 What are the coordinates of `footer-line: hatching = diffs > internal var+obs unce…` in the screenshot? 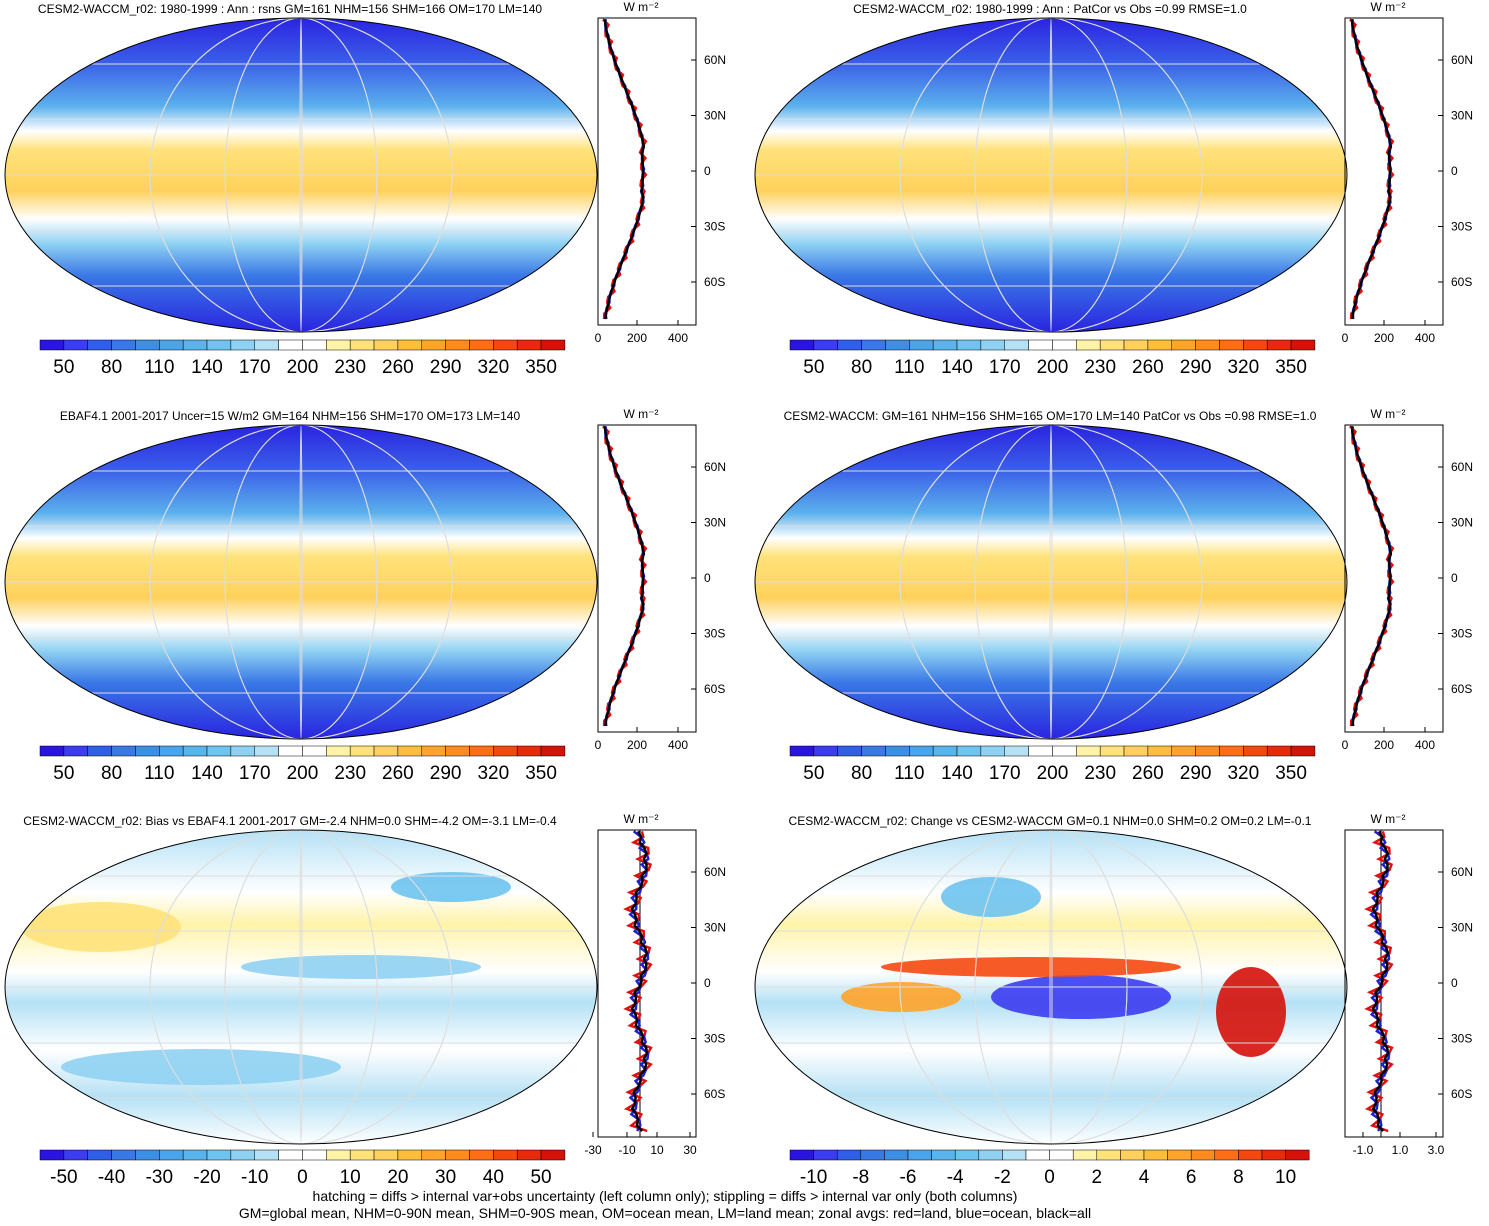 It's located at (665, 1196).